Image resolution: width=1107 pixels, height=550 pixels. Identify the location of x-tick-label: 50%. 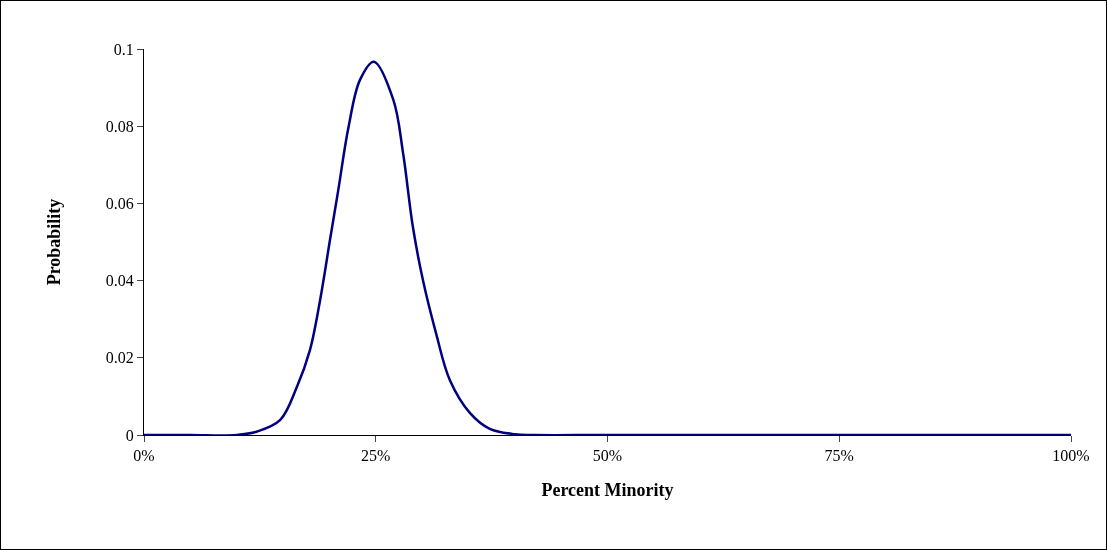
(607, 456).